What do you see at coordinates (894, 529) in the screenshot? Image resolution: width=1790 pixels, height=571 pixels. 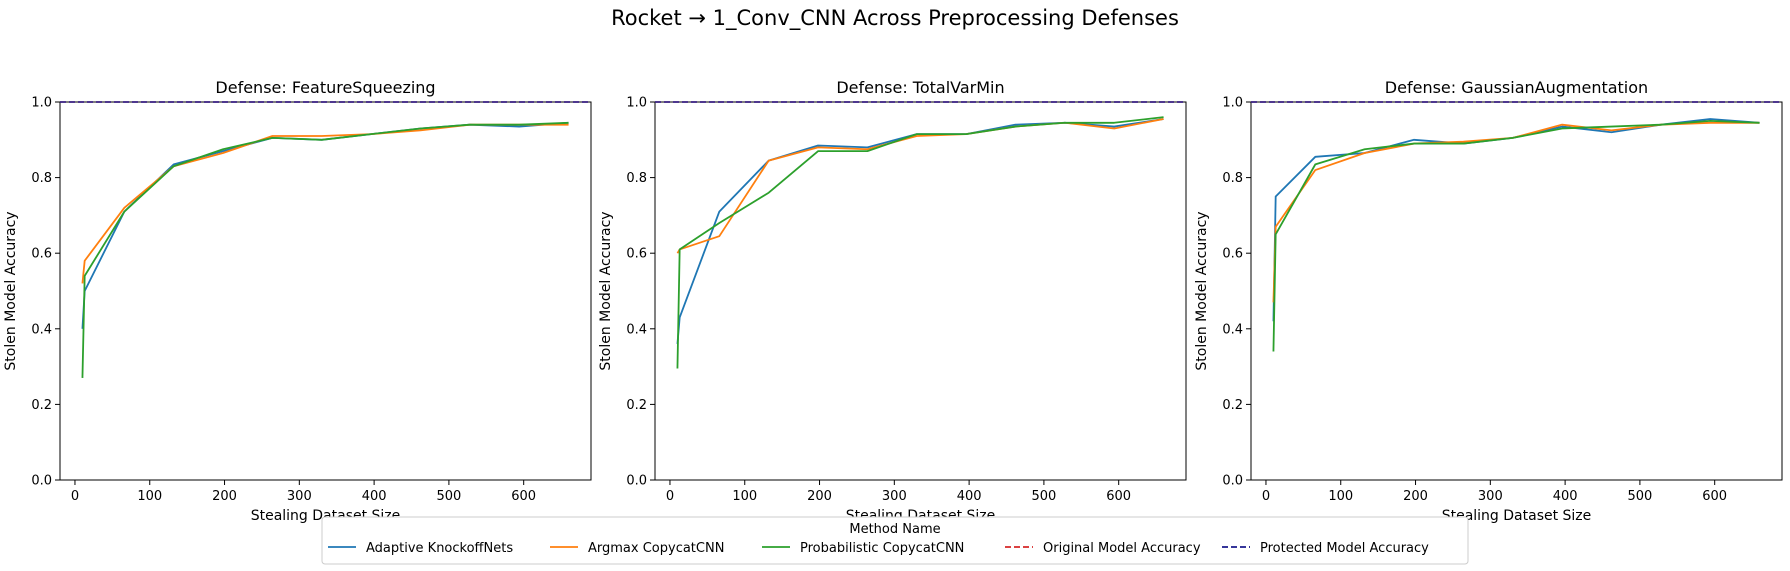 I see `legend-title: Method Name` at bounding box center [894, 529].